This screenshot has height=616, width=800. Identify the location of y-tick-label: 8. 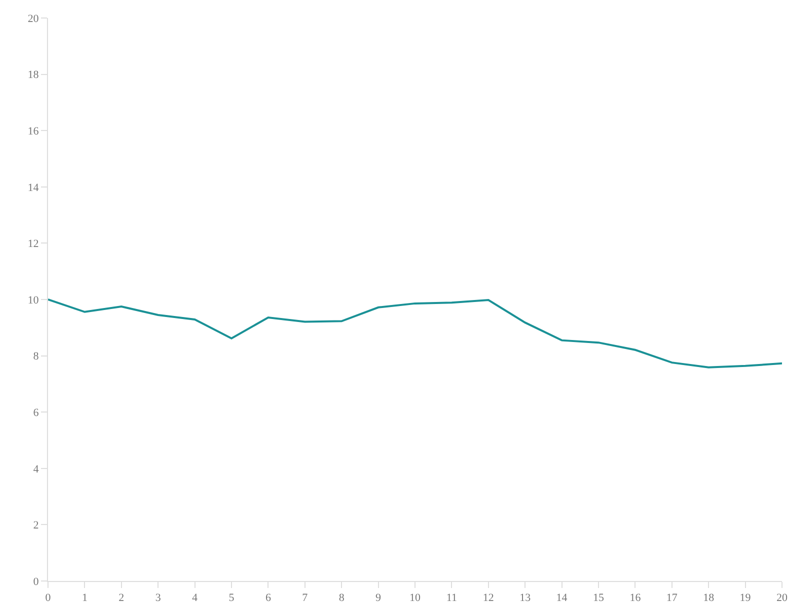
(36, 356).